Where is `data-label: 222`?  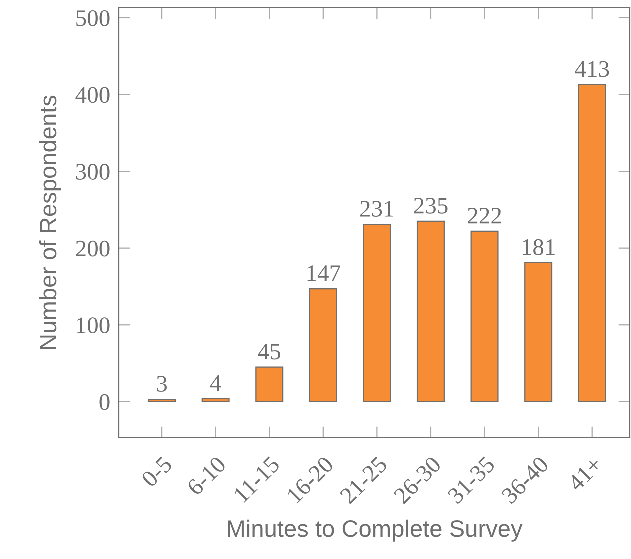 data-label: 222 is located at coordinates (485, 216).